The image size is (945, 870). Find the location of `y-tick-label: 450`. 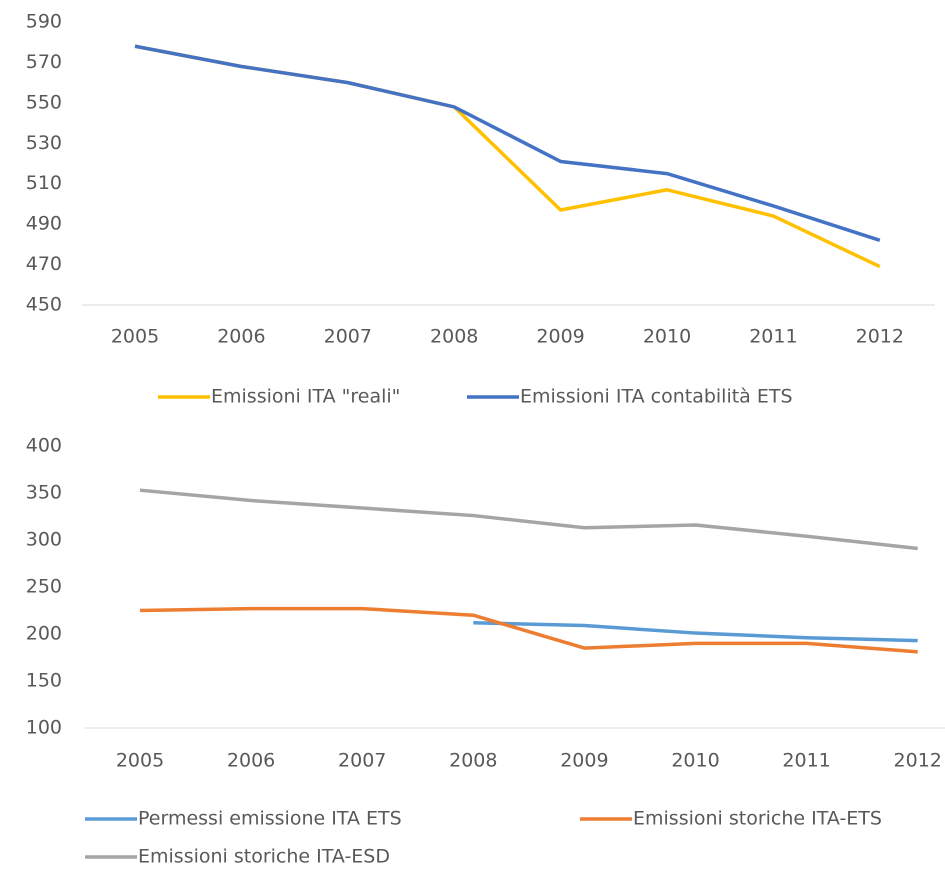

y-tick-label: 450 is located at coordinates (44, 305).